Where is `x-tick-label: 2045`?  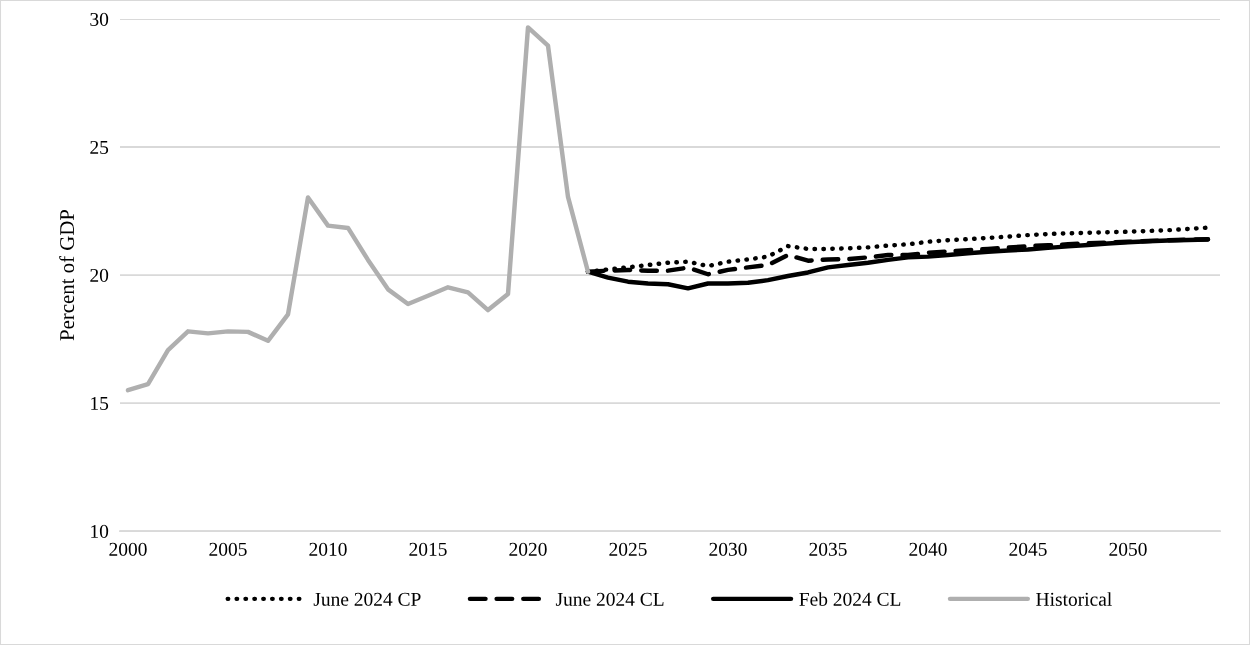
x-tick-label: 2045 is located at coordinates (1028, 549).